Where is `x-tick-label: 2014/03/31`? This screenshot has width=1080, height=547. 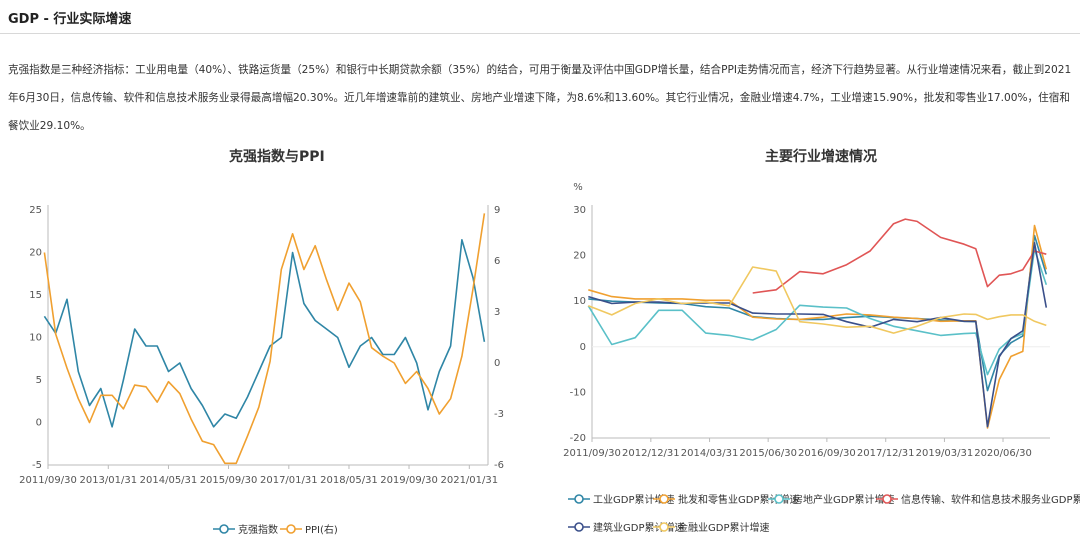 x-tick-label: 2014/03/31 is located at coordinates (710, 453).